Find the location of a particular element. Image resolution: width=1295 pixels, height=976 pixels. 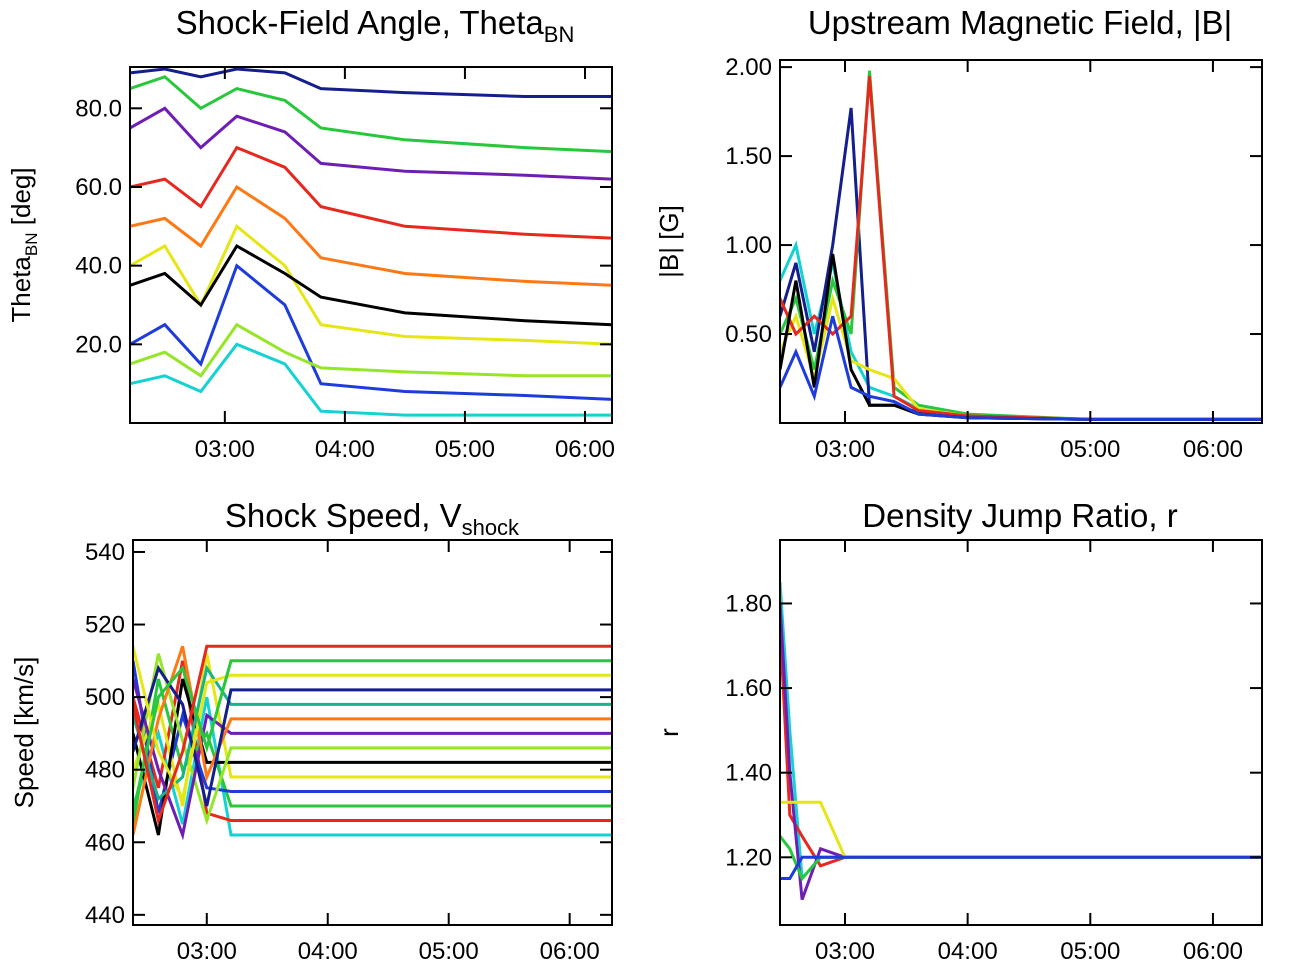

panel-title: Shock Speed, Vshock is located at coordinates (372, 518).